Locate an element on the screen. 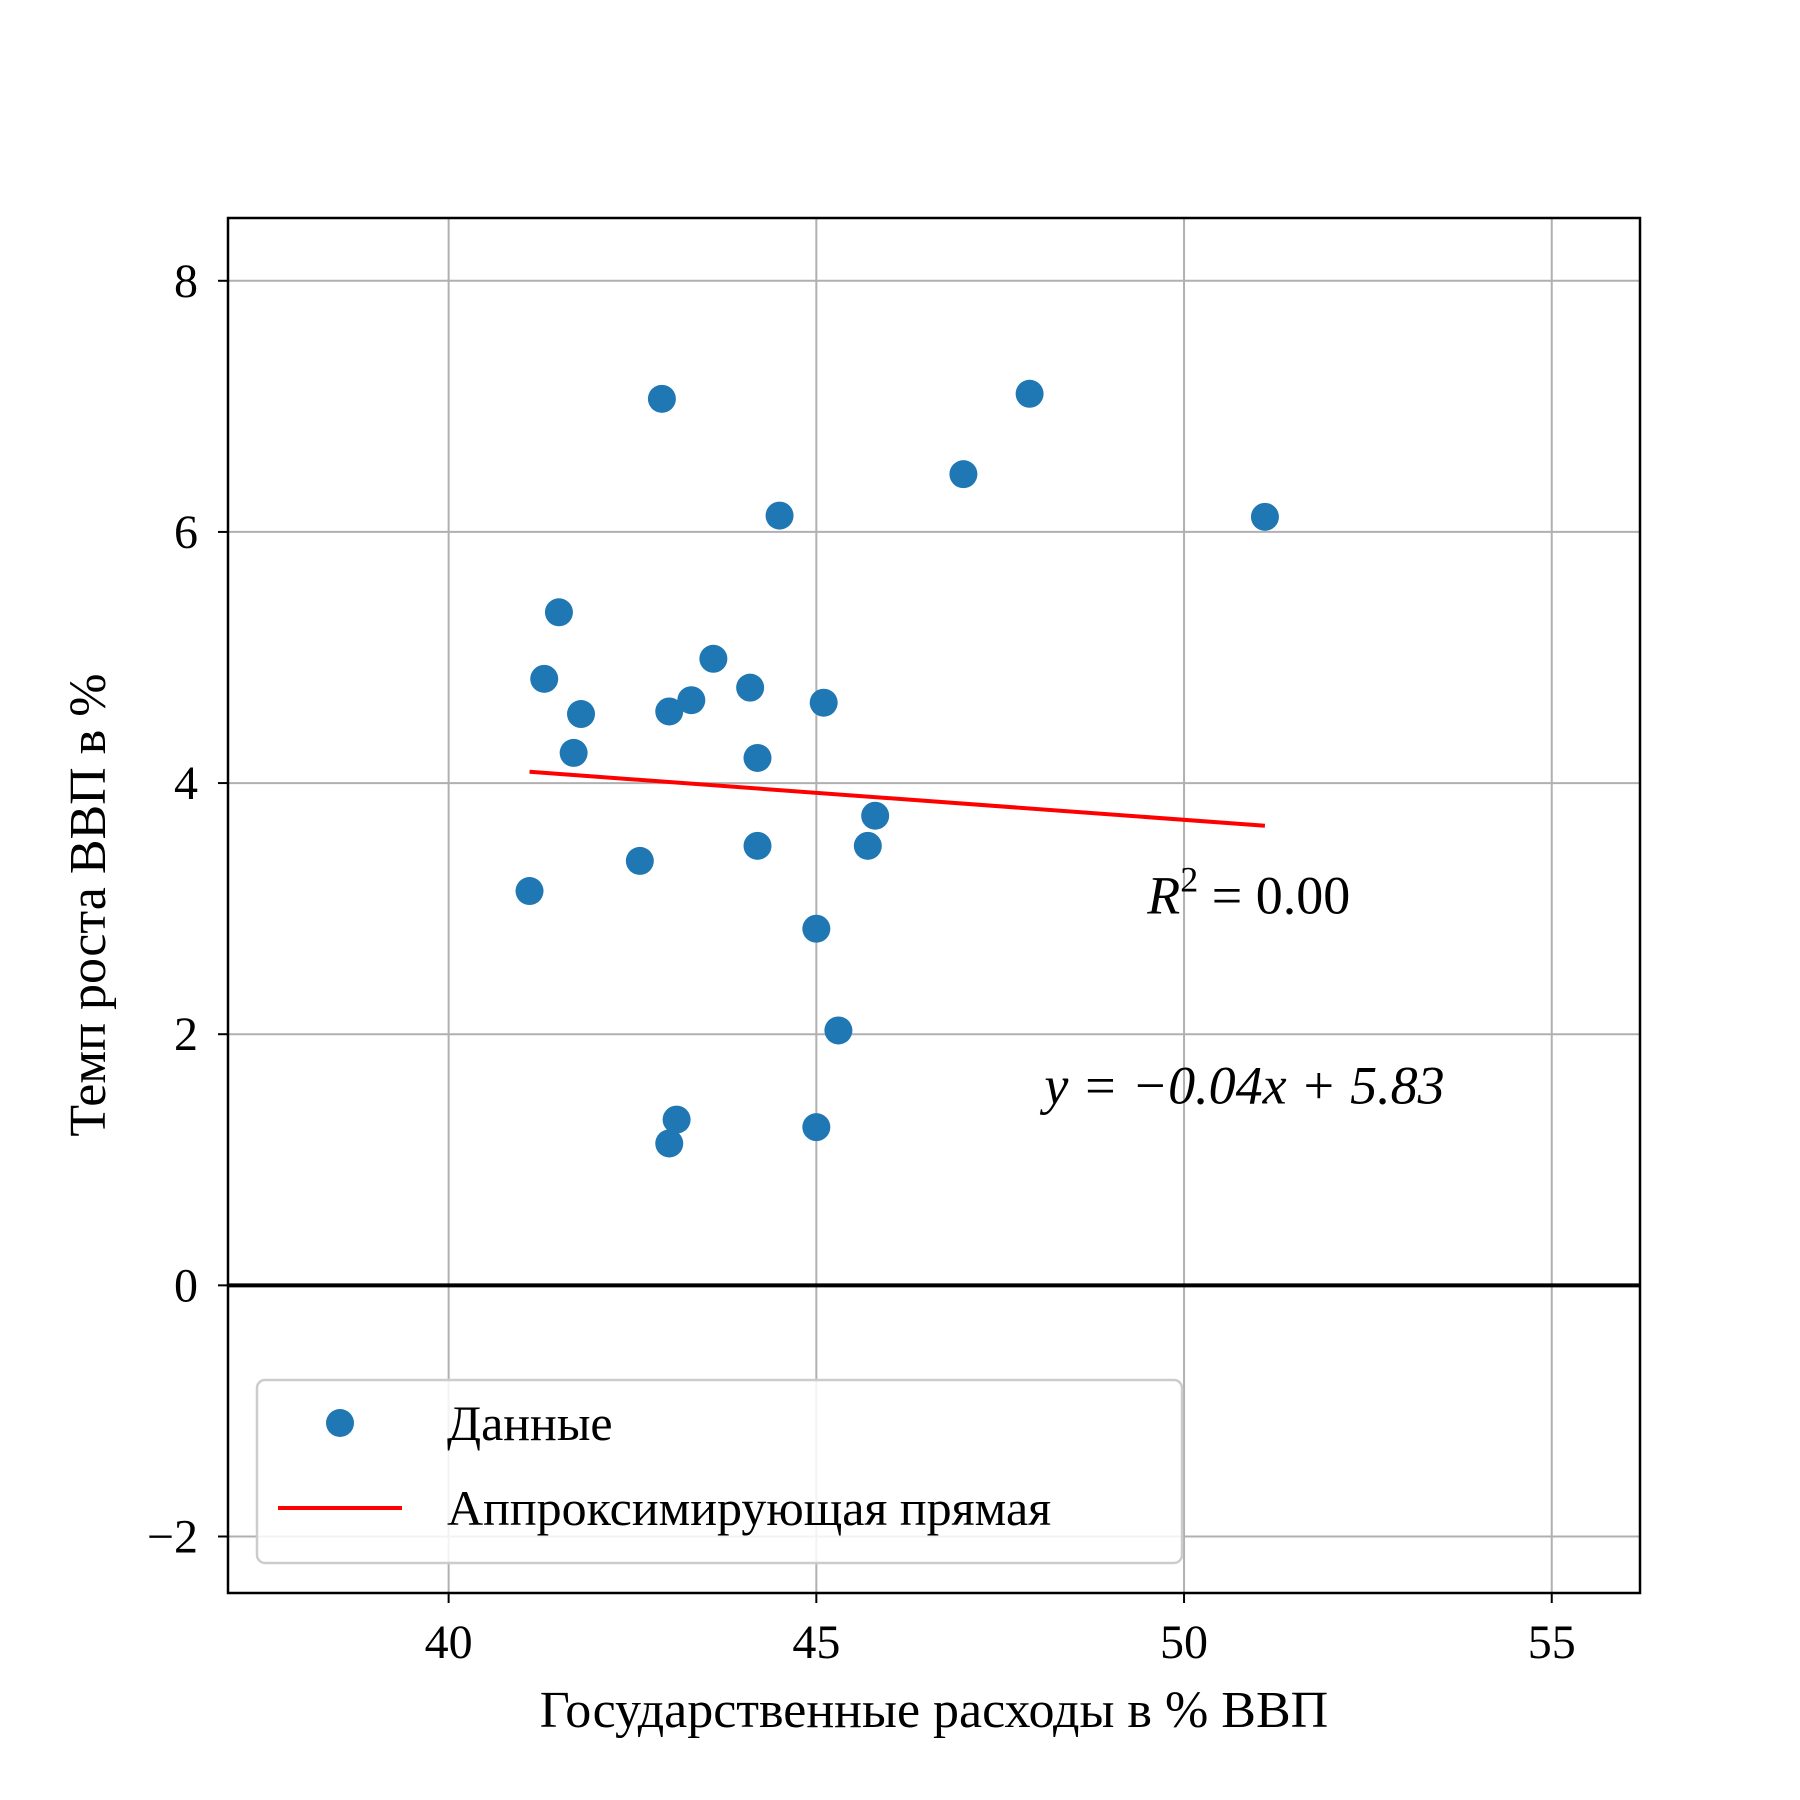 The image size is (1800, 1800). y-tick-label: 6 is located at coordinates (186, 532).